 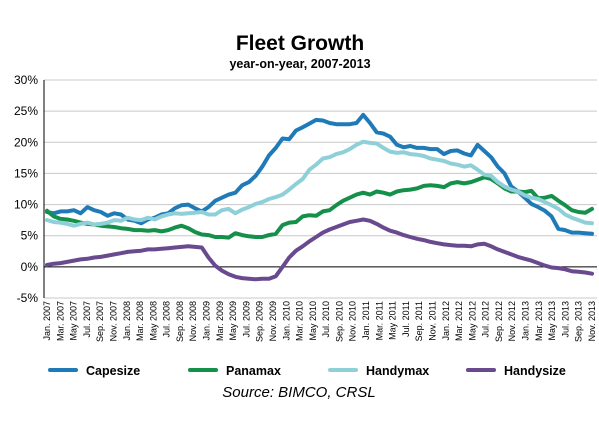 What do you see at coordinates (579, 321) in the screenshot?
I see `x-tick-label: Sep. 2013` at bounding box center [579, 321].